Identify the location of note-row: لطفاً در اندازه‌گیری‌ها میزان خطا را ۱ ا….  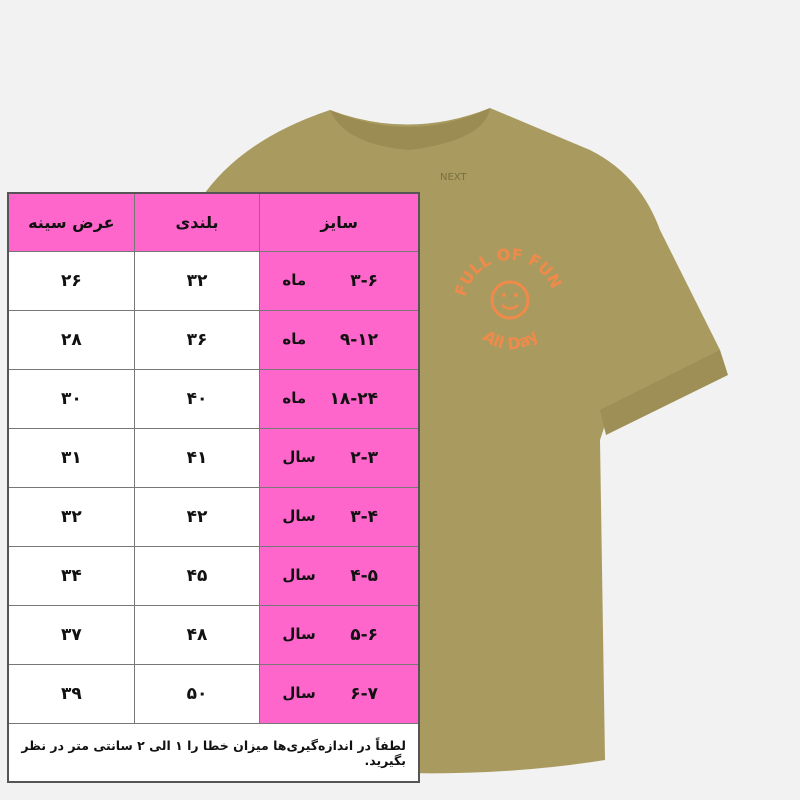
(213, 753).